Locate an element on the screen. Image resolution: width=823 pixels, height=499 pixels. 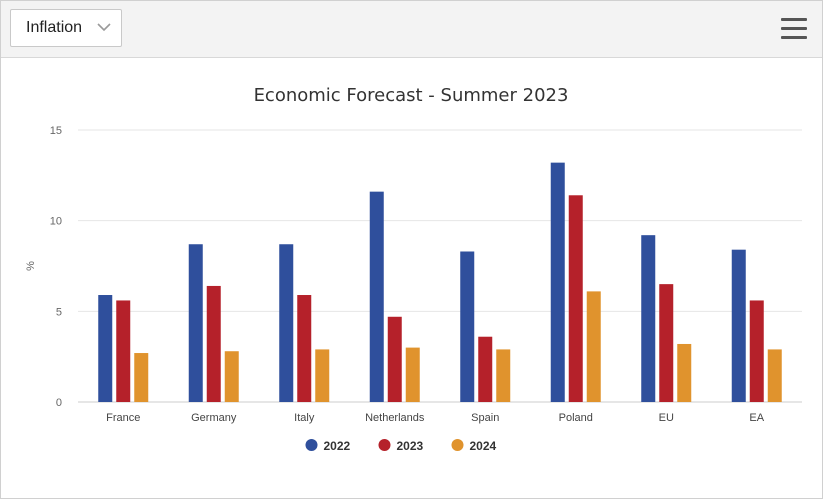
chevron-down-icon is located at coordinates (104, 27).